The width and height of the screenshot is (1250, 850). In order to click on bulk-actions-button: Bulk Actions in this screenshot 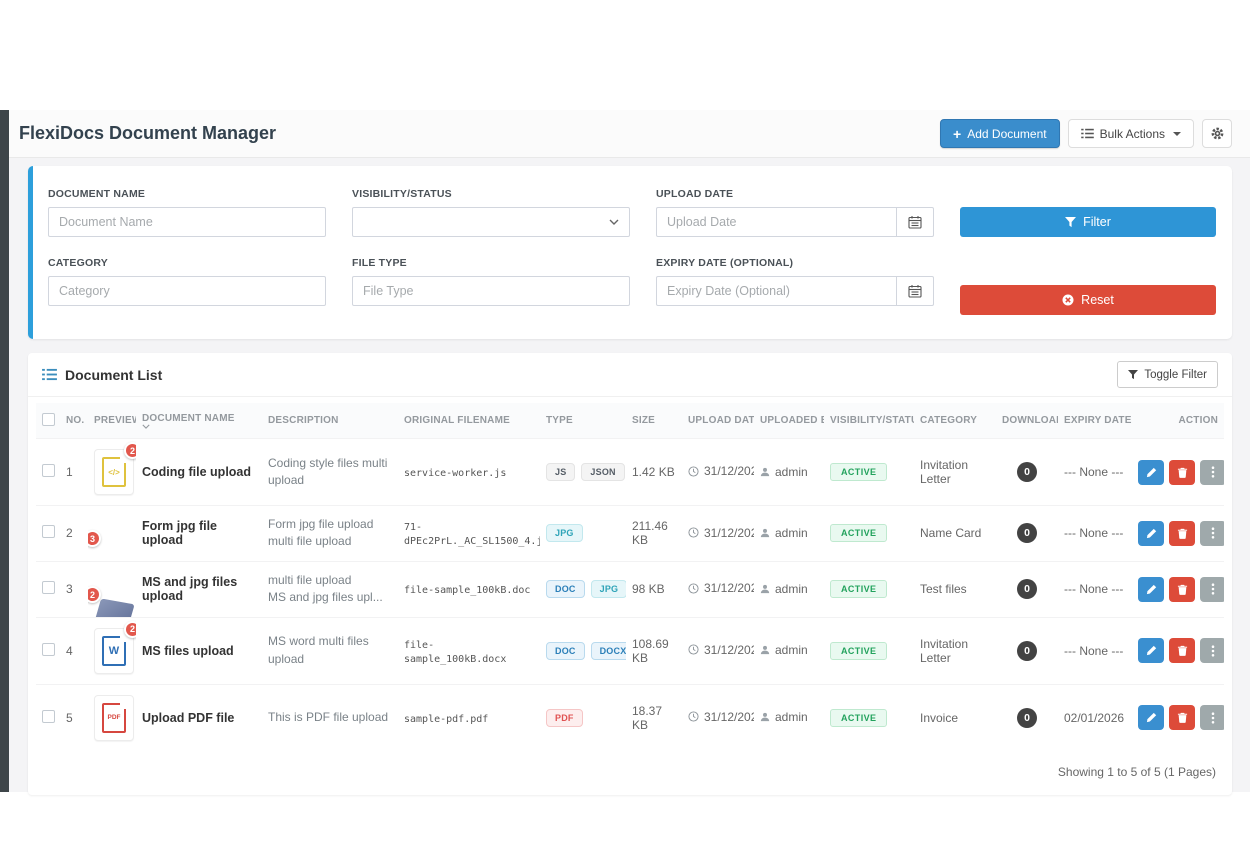, I will do `click(1130, 133)`.